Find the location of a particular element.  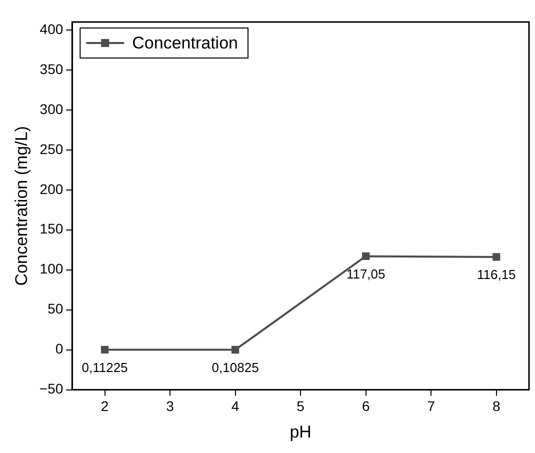

y-tick-label: −50 is located at coordinates (51, 388).